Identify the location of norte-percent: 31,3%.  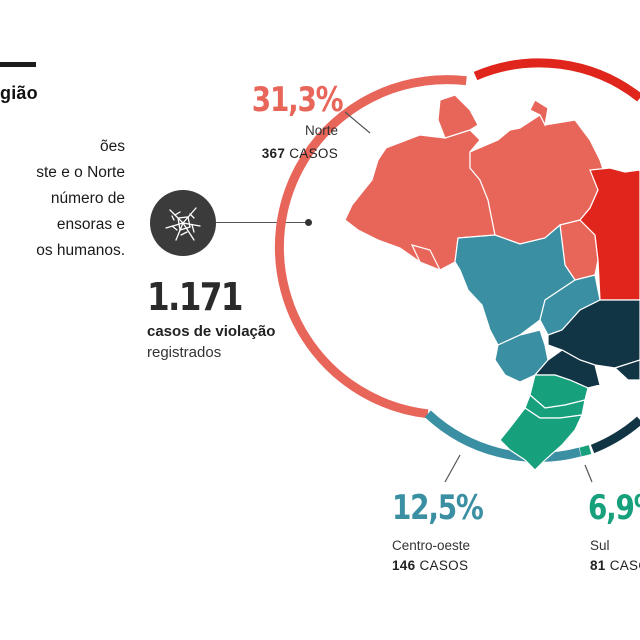
(297, 100).